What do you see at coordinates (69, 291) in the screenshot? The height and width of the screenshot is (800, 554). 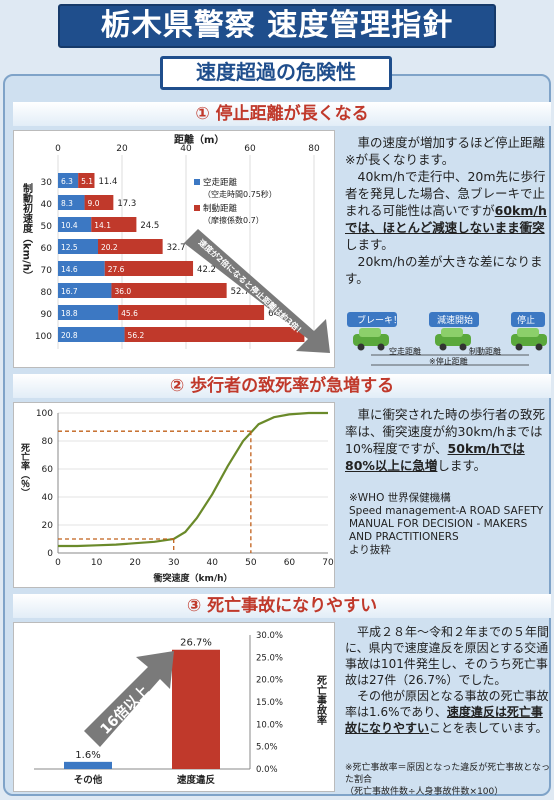 I see `chart1-free-label: 16.7` at bounding box center [69, 291].